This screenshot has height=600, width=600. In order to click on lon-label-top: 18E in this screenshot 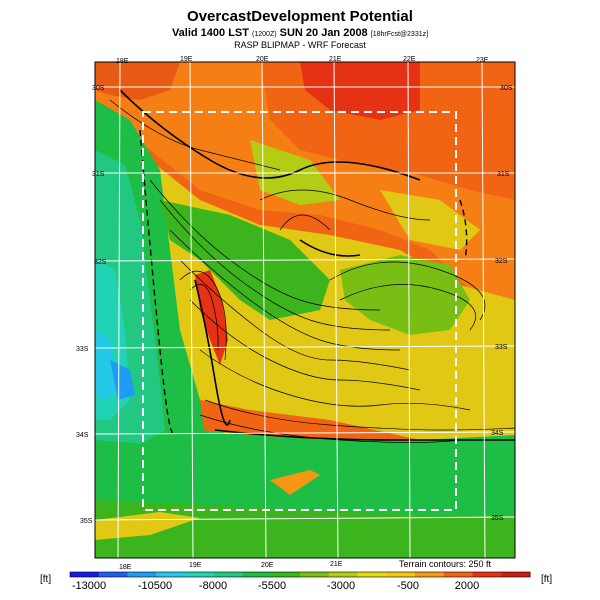, I will do `click(122, 61)`.